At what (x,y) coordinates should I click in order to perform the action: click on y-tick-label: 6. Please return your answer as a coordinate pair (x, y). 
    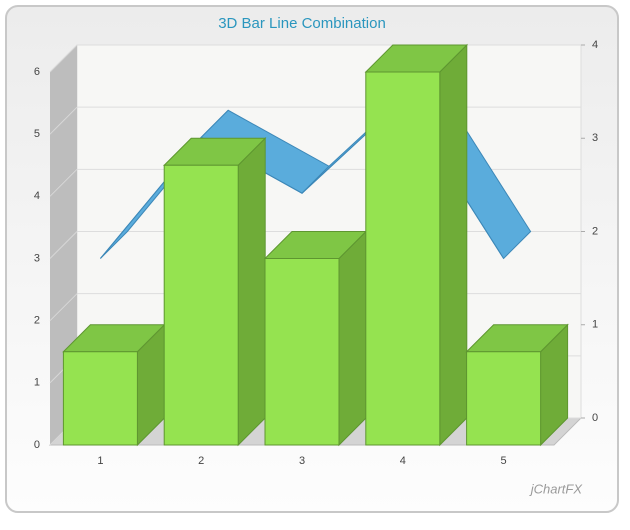
    Looking at the image, I should click on (37, 72).